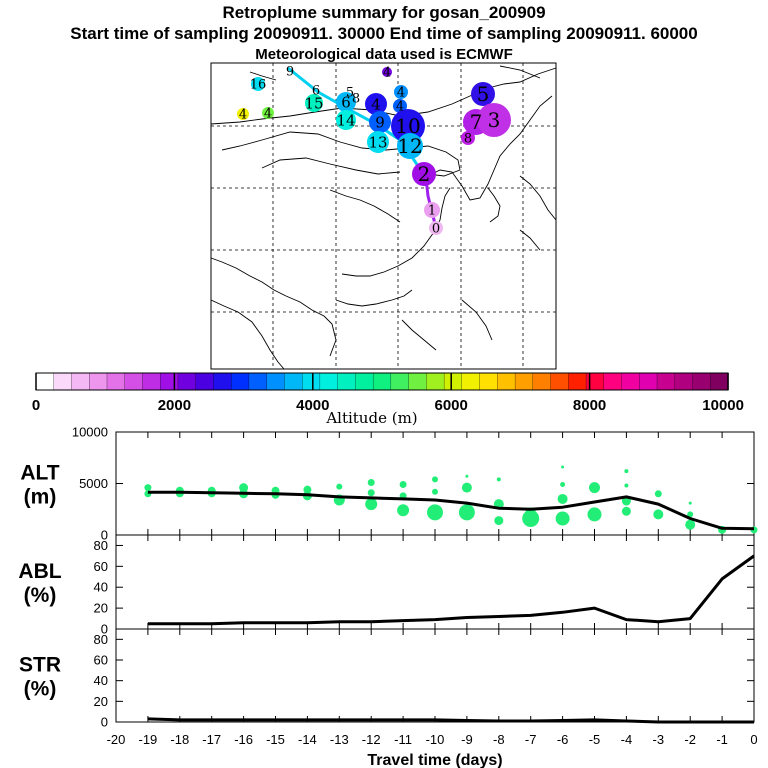 This screenshot has height=768, width=768. Describe the element at coordinates (659, 739) in the screenshot. I see `x-tick-label: -3` at that location.